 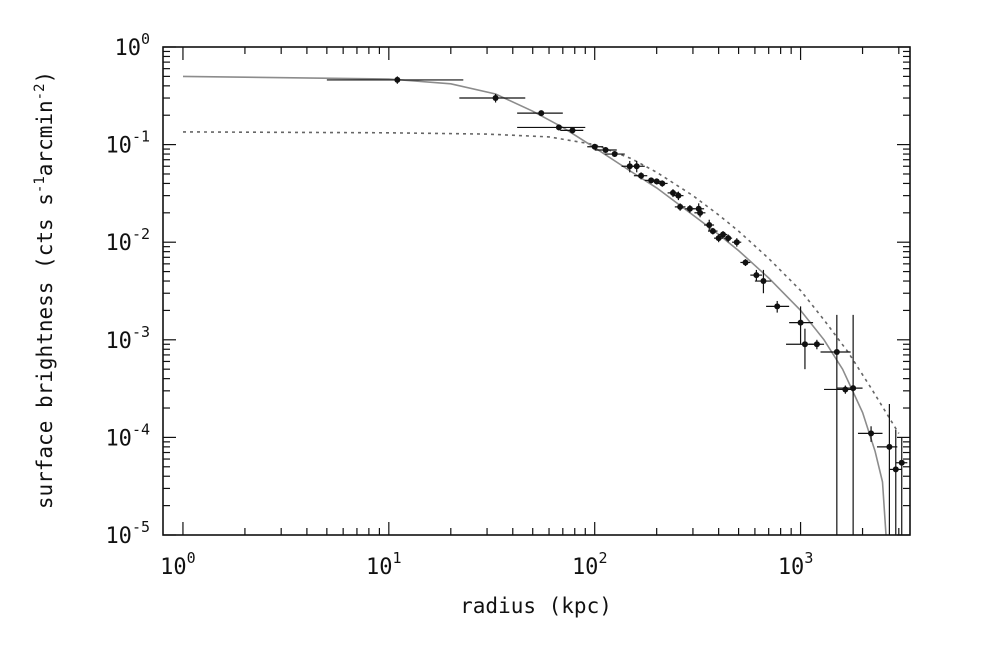 I want to click on y-axis-label: surface brightness (cts s-1arcmin-2), so click(x=44, y=290).